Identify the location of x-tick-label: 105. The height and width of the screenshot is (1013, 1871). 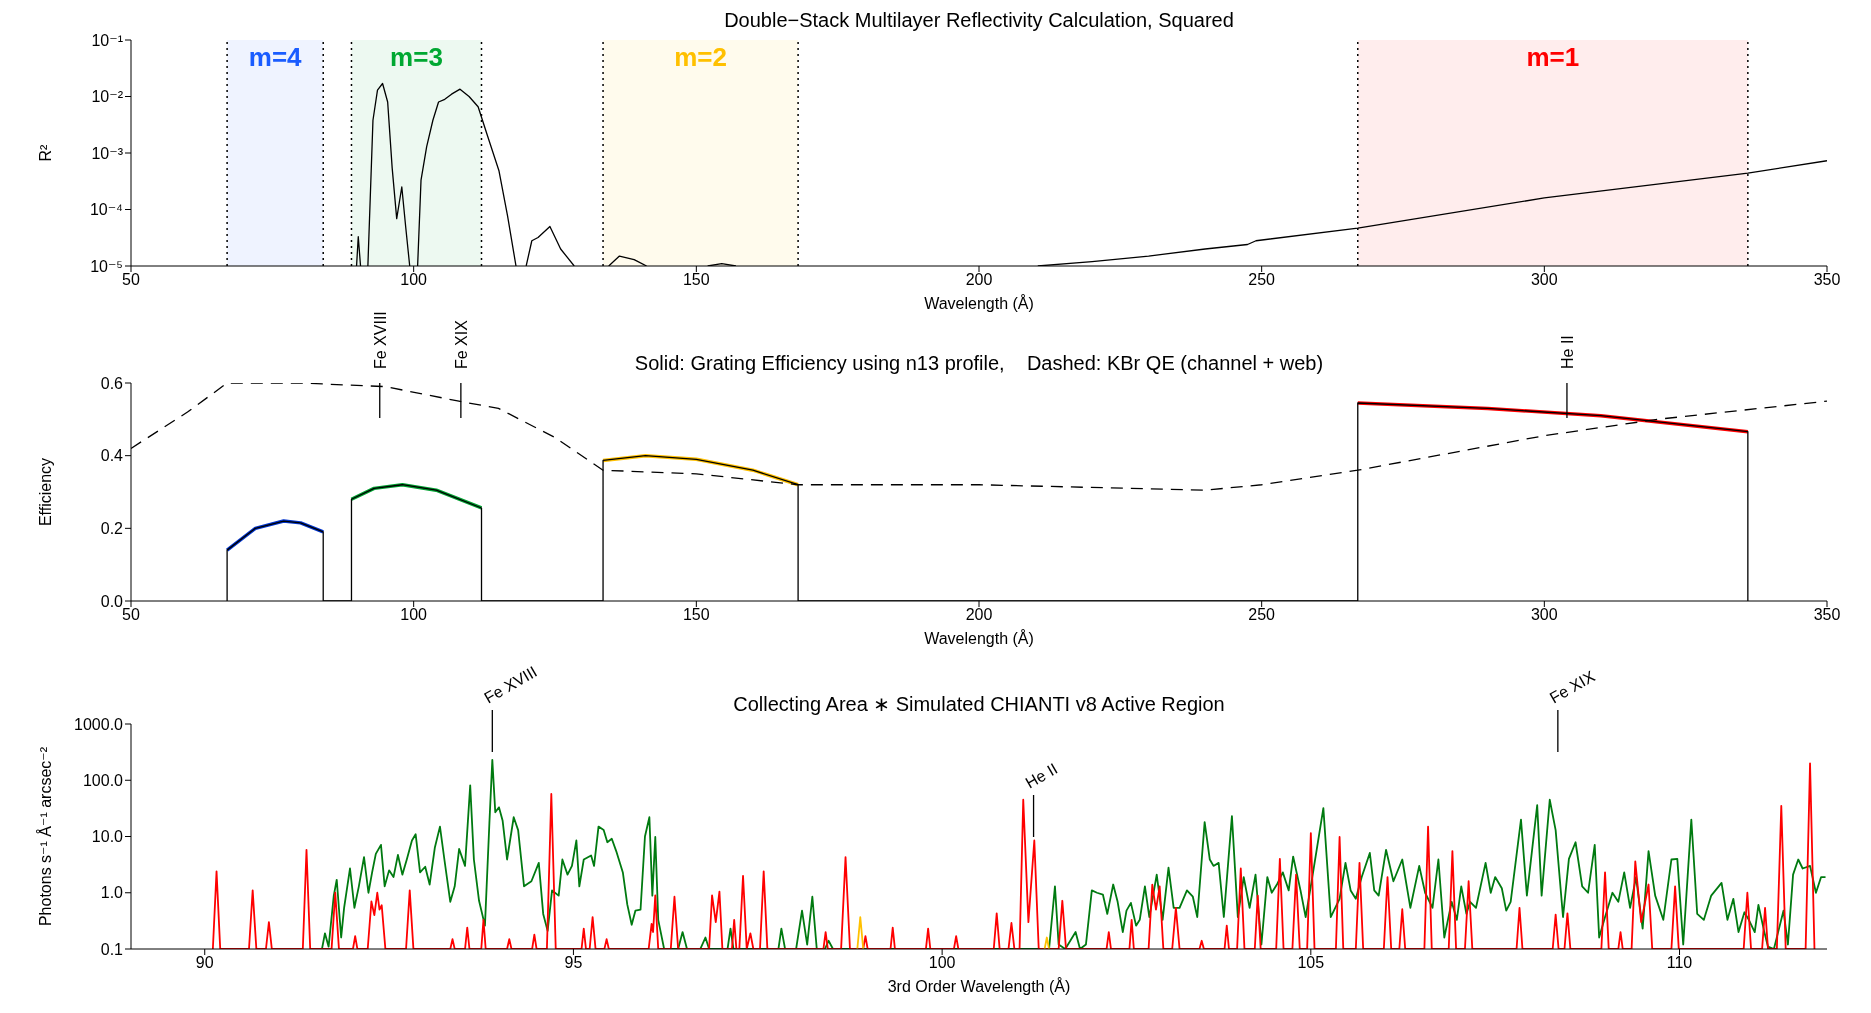
(1311, 963).